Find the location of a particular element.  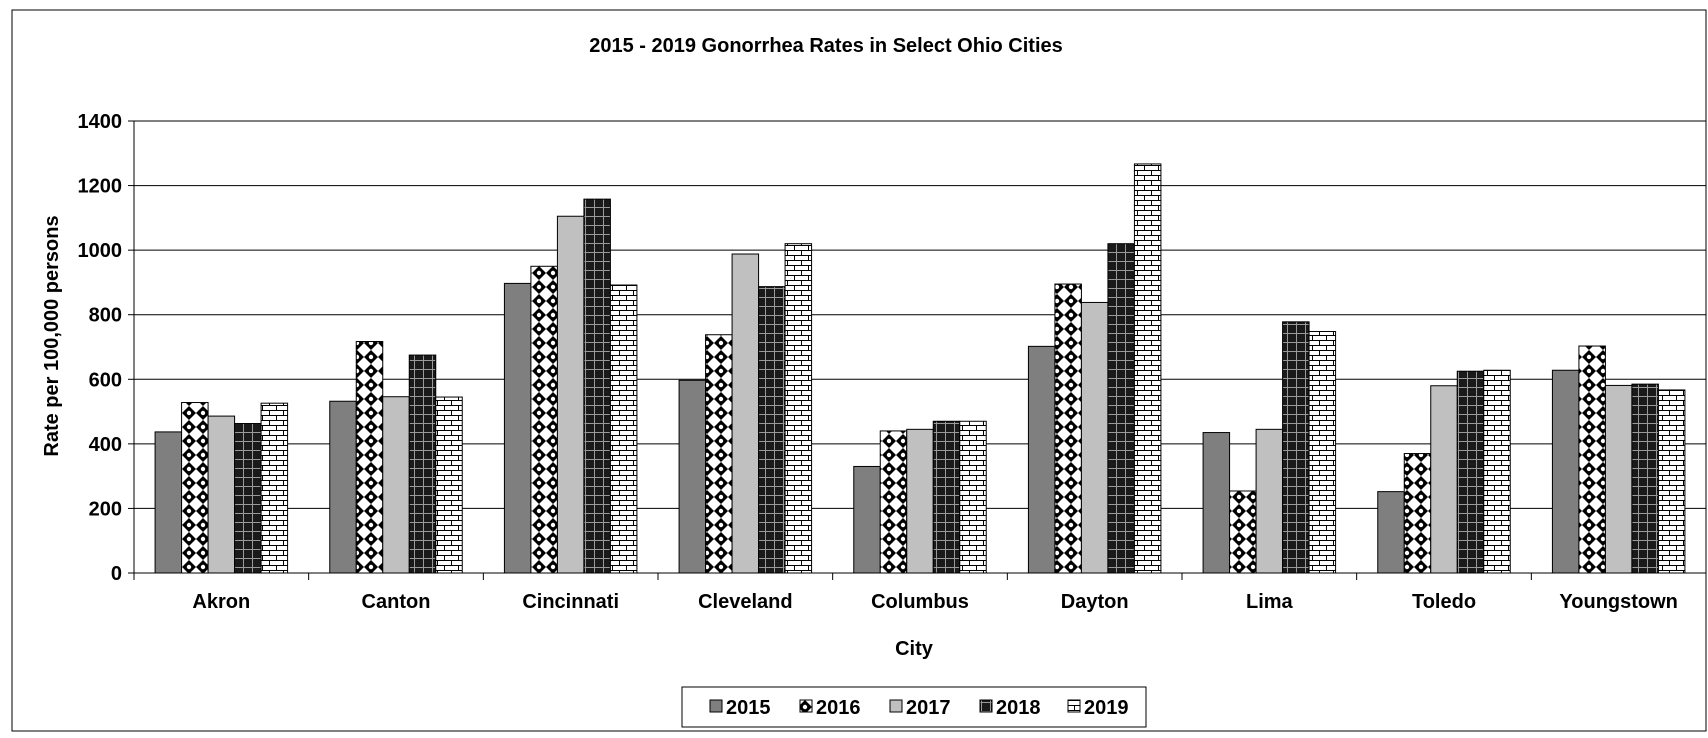

bar-2019-akron is located at coordinates (274, 488).